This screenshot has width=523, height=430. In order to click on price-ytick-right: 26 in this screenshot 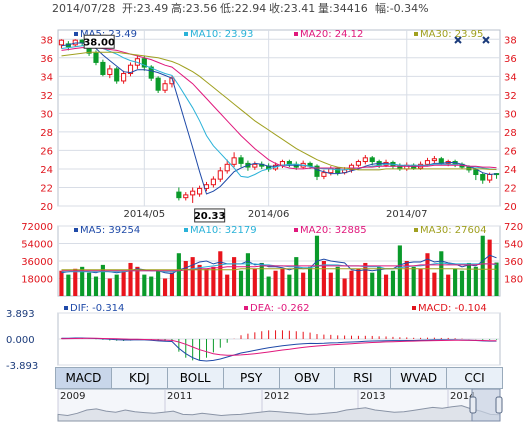, I will do `click(510, 151)`.